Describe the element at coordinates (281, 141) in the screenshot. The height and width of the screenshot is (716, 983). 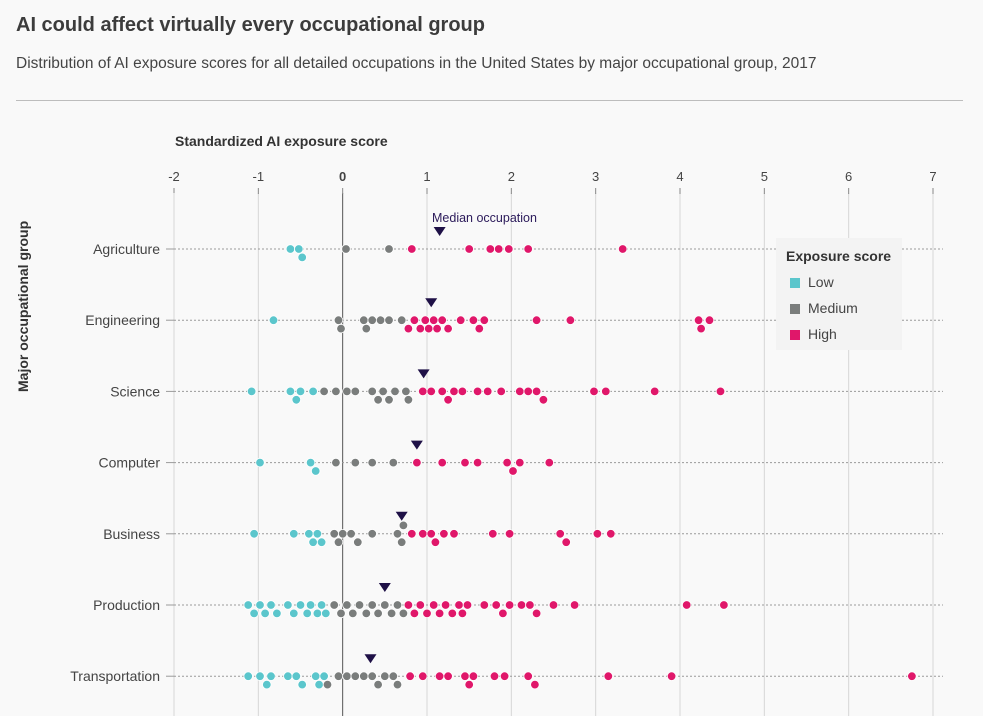
I see `x-axis-label: Standardized AI exposure score` at that location.